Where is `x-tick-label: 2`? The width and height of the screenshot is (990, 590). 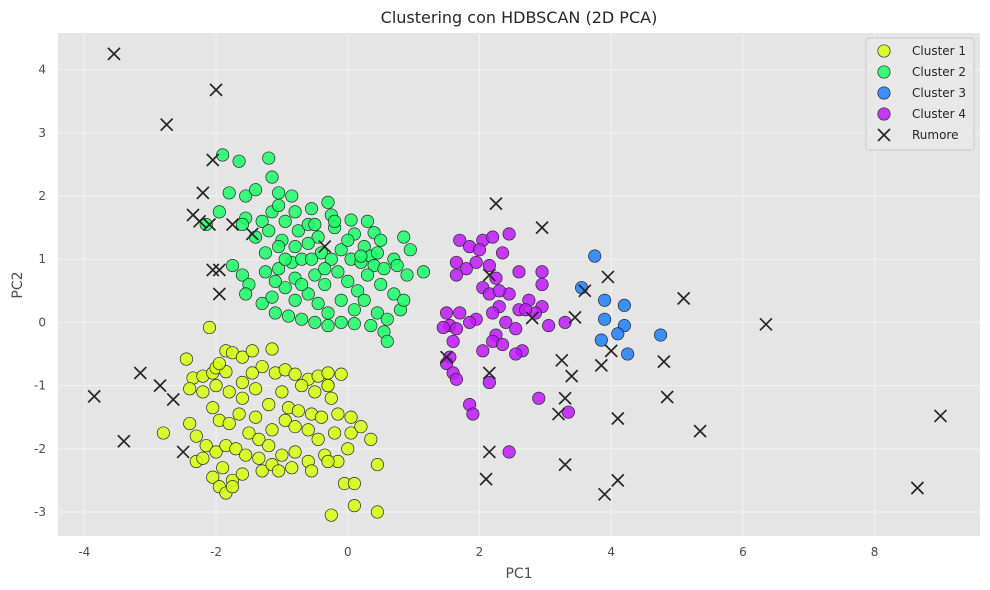 x-tick-label: 2 is located at coordinates (480, 552).